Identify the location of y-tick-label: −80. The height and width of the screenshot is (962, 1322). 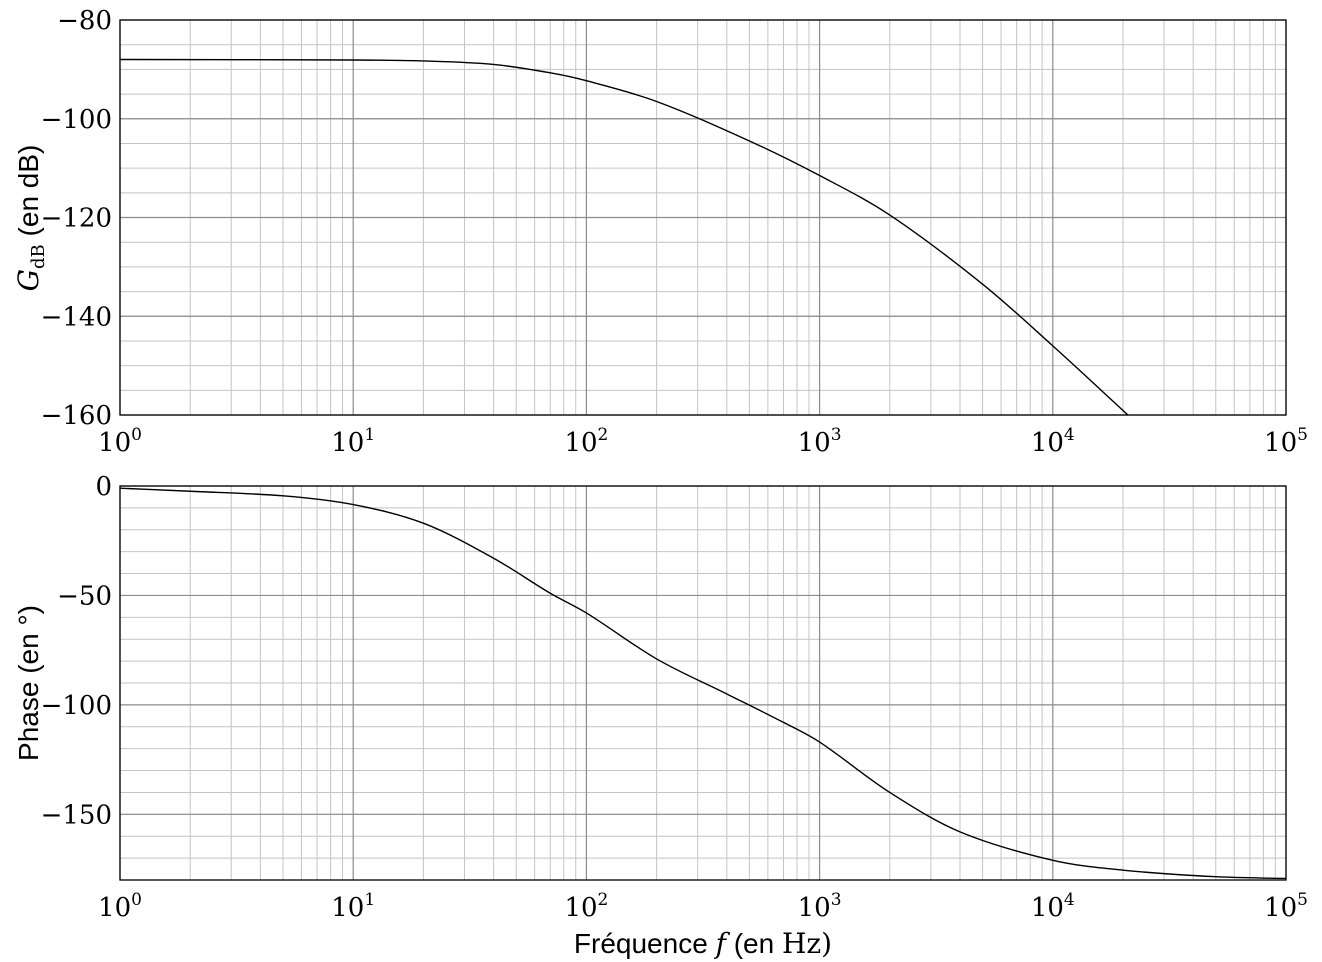
(84, 21).